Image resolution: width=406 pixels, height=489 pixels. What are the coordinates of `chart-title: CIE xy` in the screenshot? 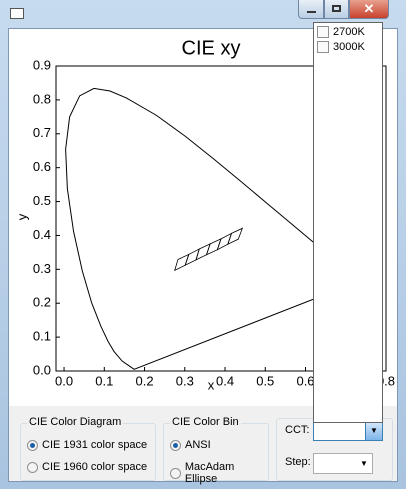 It's located at (211, 48).